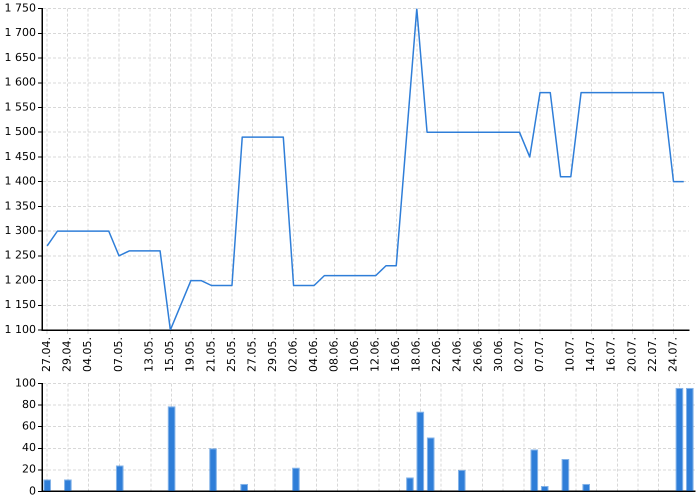 The width and height of the screenshot is (700, 500). I want to click on x-tick-label: 14.07., so click(591, 354).